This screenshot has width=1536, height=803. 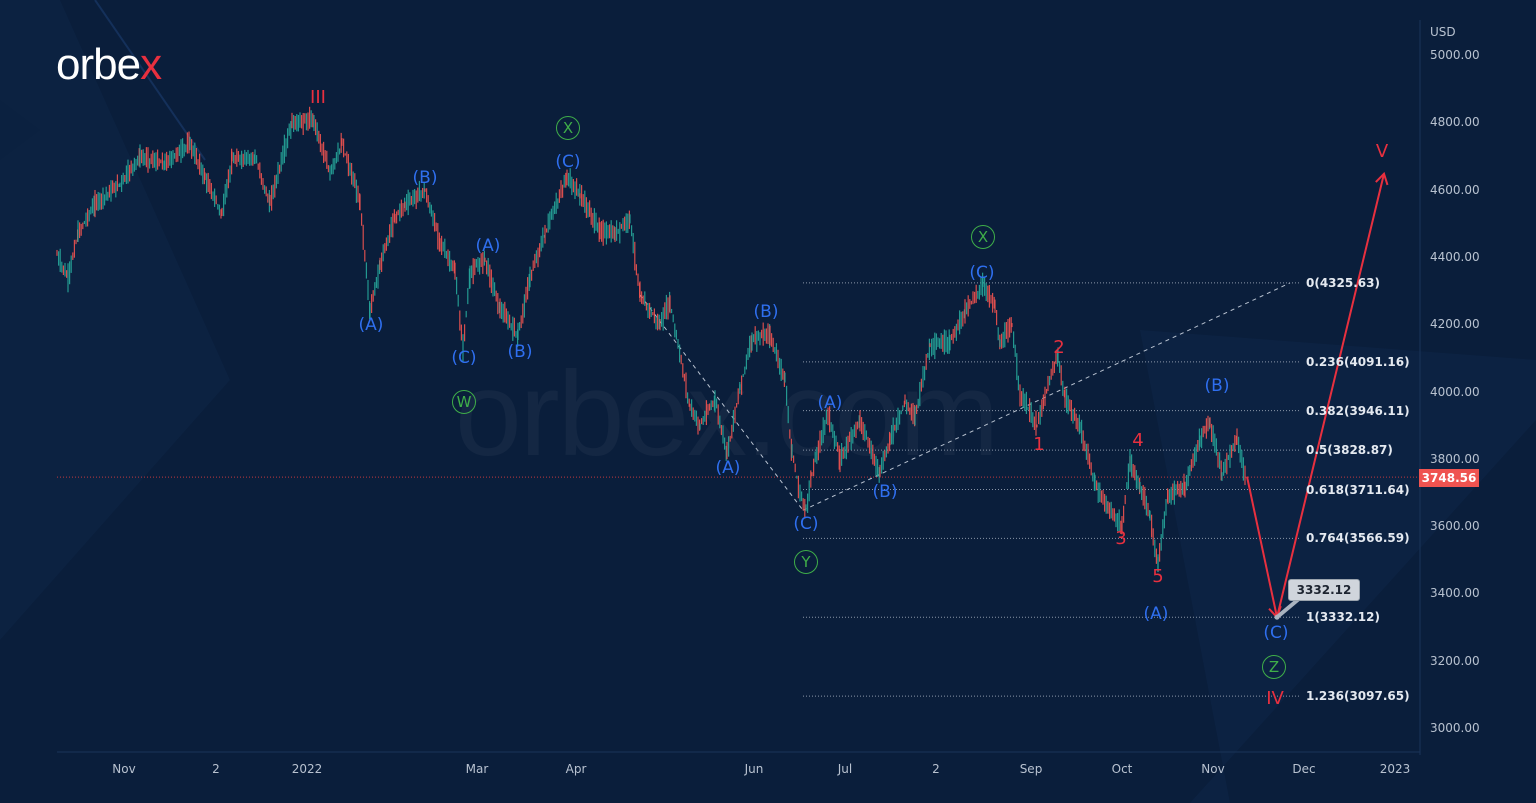 I want to click on y-tick-label: 3800.00, so click(x=1455, y=458).